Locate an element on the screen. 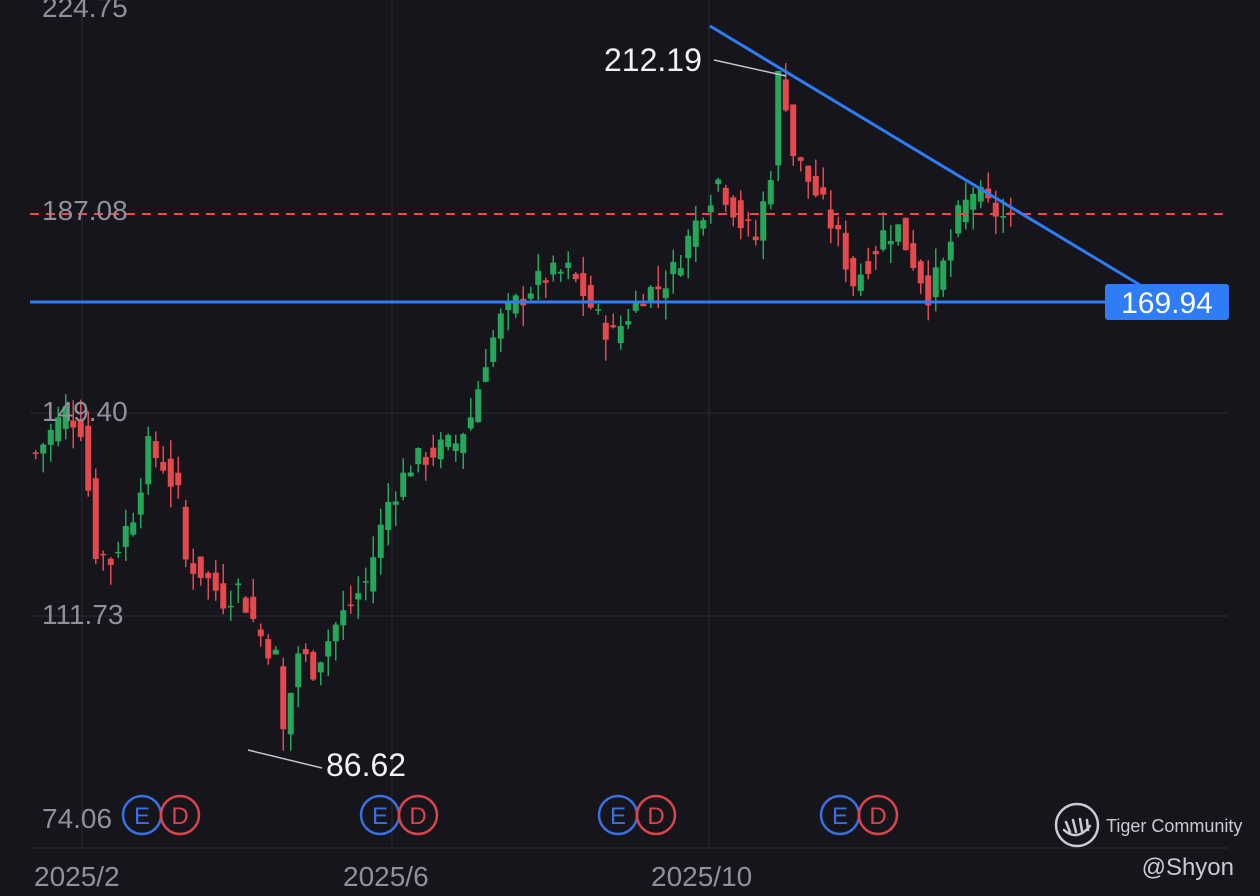 Image resolution: width=1260 pixels, height=896 pixels. support-price-badge is located at coordinates (1167, 302).